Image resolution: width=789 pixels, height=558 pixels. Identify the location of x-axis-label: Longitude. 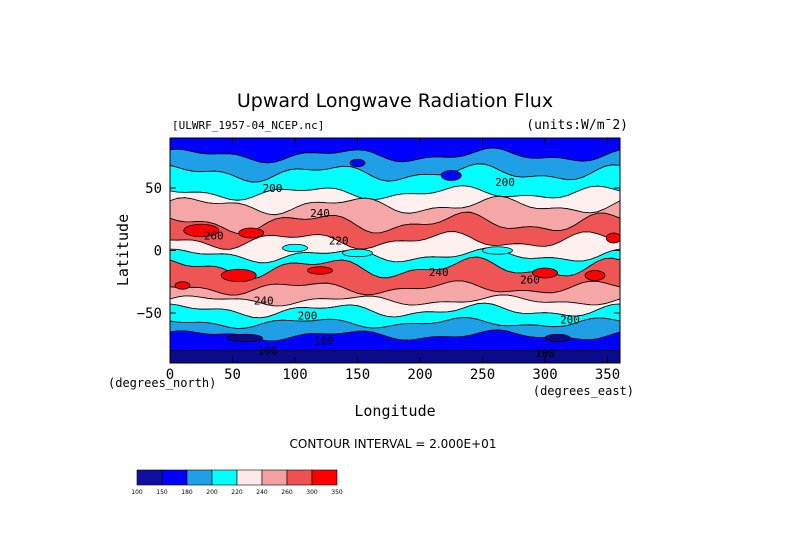
(394, 411).